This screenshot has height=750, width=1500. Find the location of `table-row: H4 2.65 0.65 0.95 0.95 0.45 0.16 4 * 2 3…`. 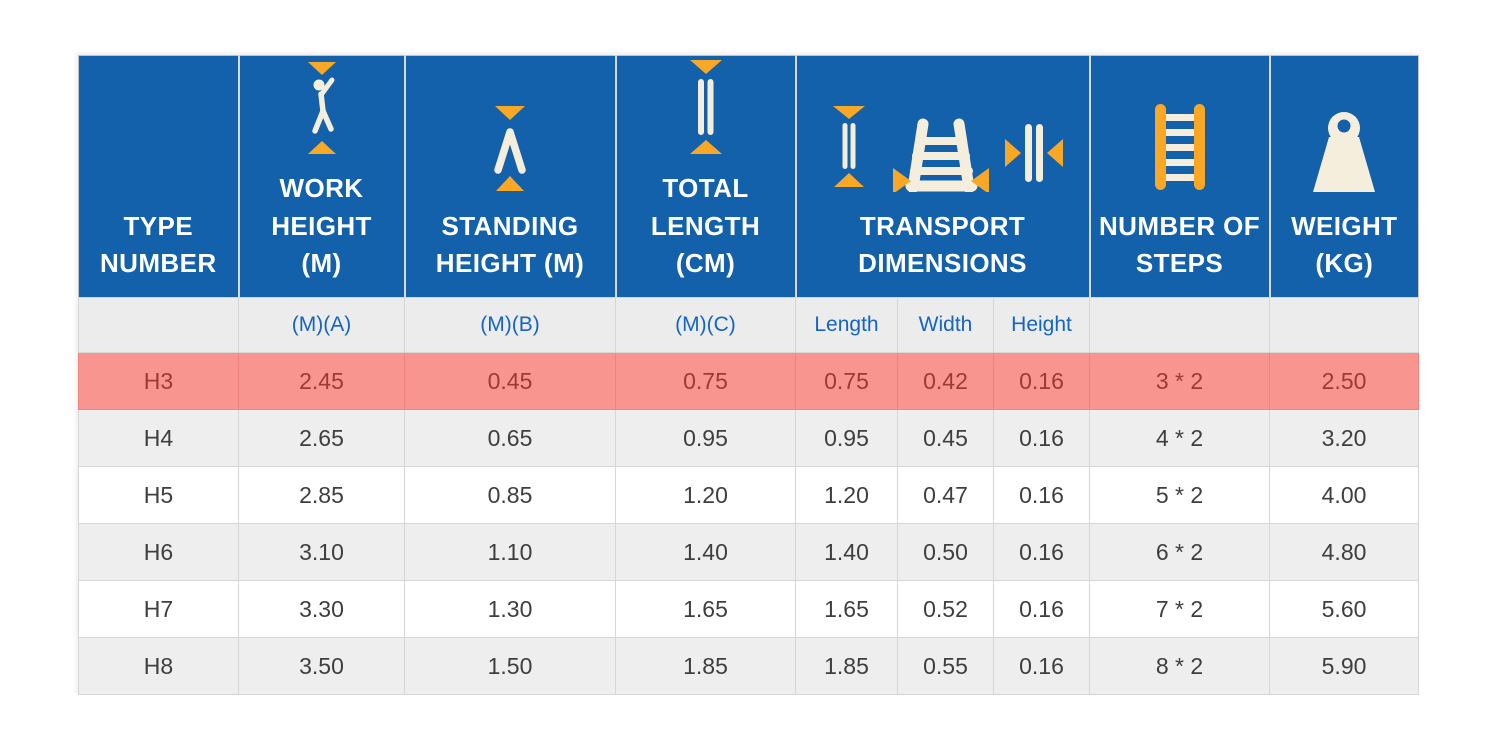

table-row: H4 2.65 0.65 0.95 0.95 0.45 0.16 4 * 2 3… is located at coordinates (749, 438).